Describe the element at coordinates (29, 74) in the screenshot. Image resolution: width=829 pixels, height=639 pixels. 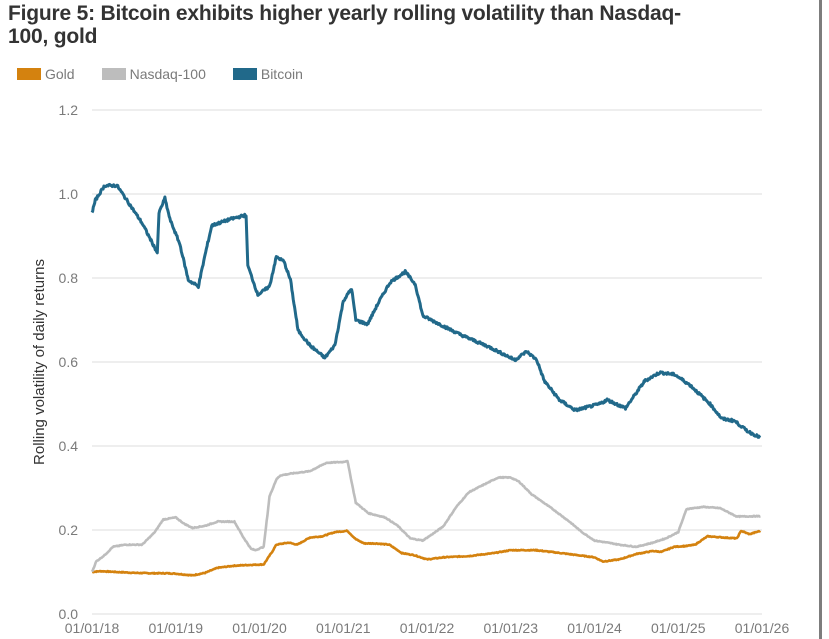
I see `legend-swatch-gold` at that location.